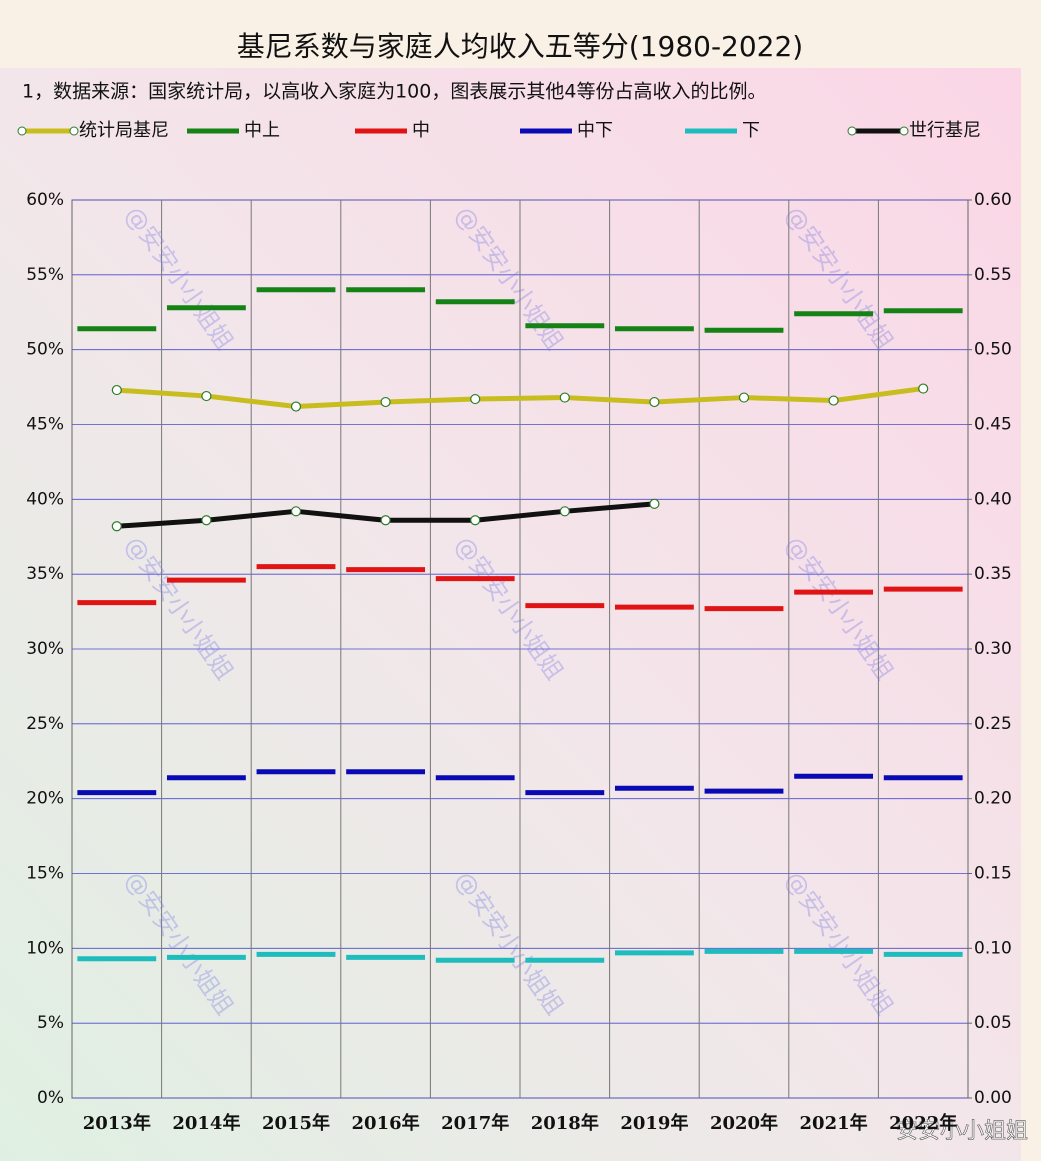  Describe the element at coordinates (993, 574) in the screenshot. I see `y2-tick-label: 0.35` at that location.